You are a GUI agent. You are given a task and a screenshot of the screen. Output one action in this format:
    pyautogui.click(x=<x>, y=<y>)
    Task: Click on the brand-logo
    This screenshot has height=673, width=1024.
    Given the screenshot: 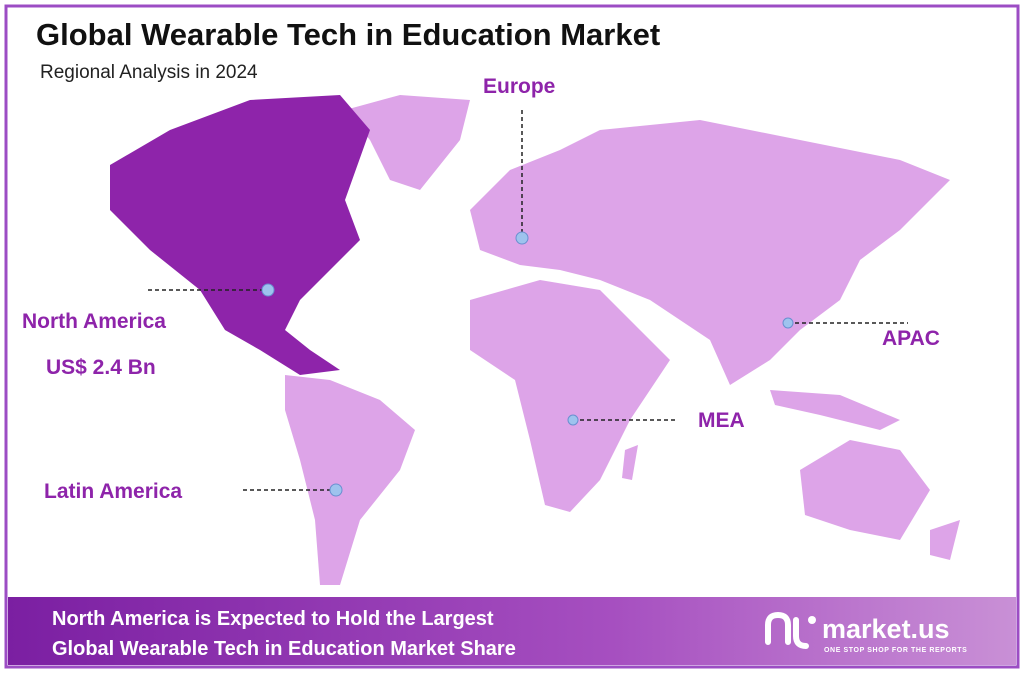 What is the action you would take?
    pyautogui.click(x=790, y=630)
    